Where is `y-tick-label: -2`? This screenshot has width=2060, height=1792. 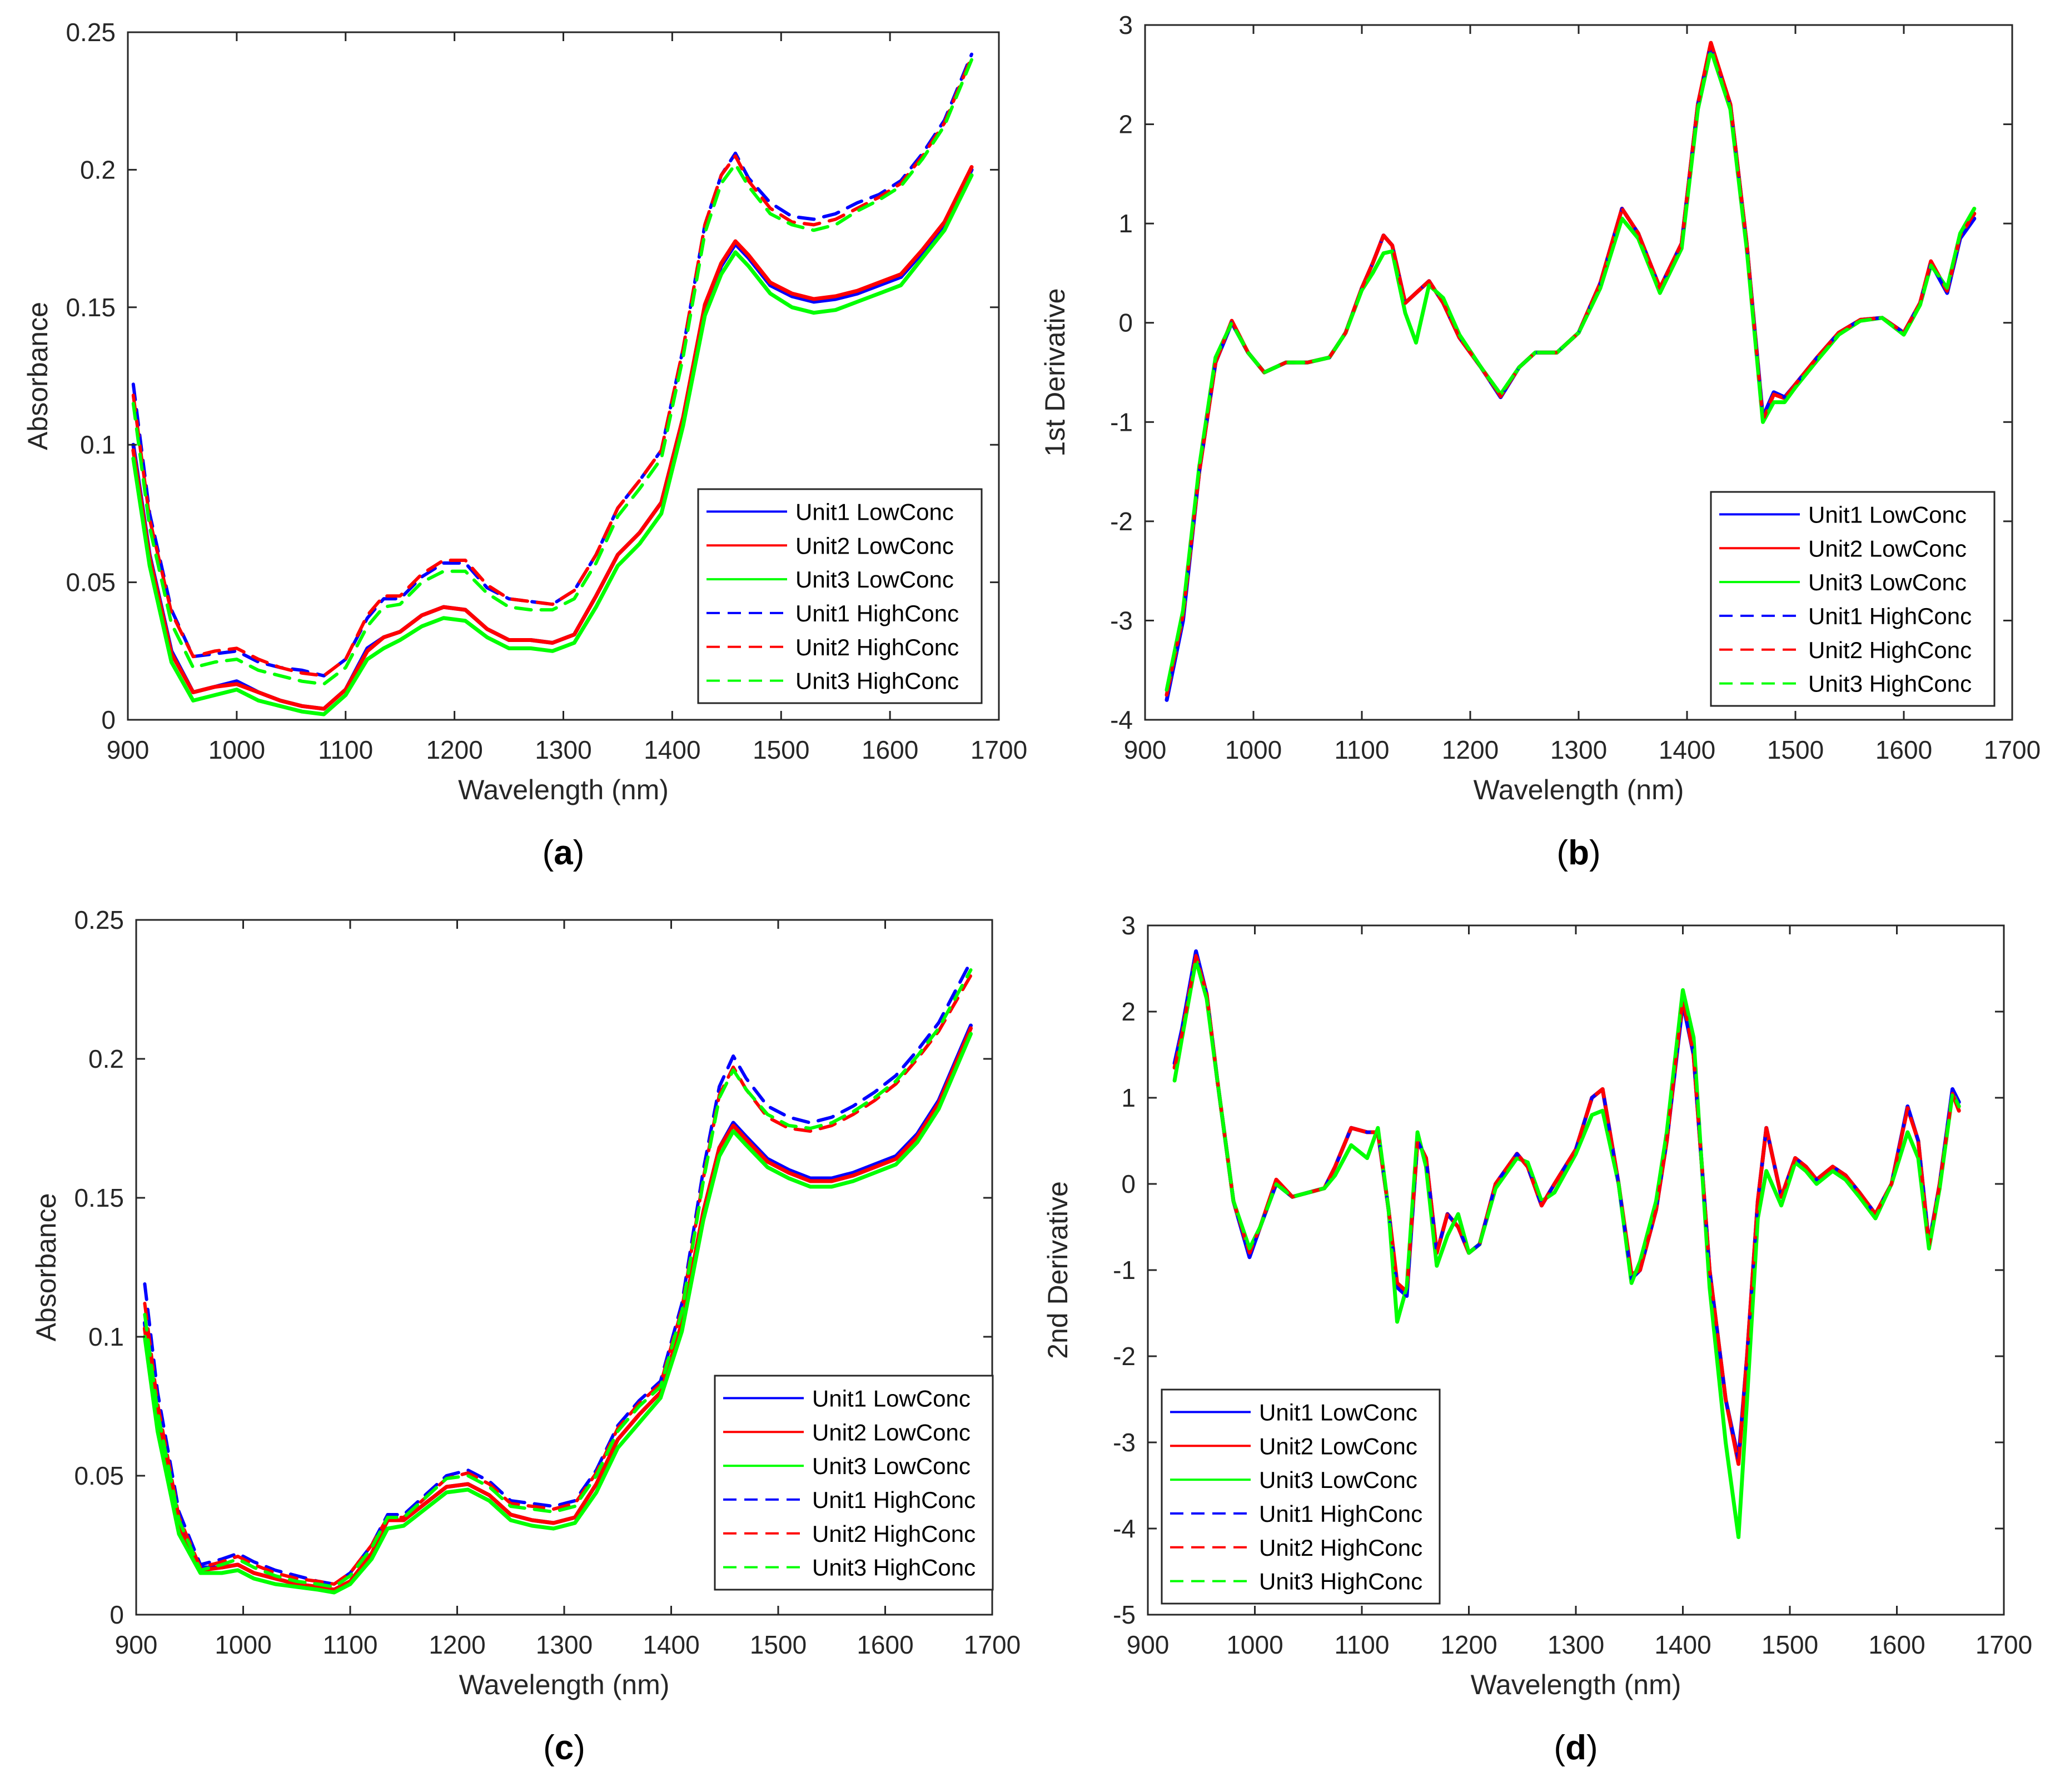
y-tick-label: -2 is located at coordinates (1121, 521).